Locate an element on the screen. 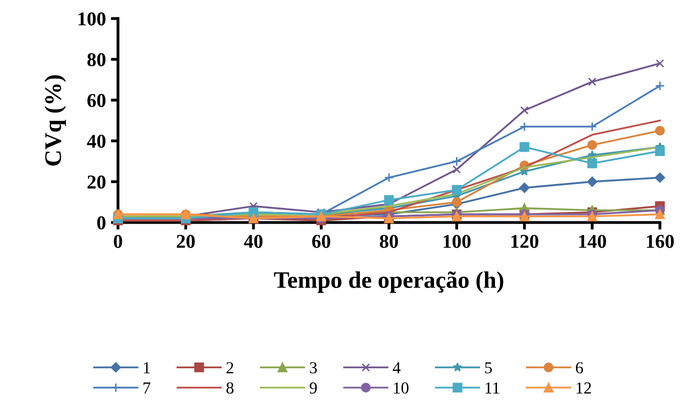  x-tick-label: 120 is located at coordinates (524, 241).